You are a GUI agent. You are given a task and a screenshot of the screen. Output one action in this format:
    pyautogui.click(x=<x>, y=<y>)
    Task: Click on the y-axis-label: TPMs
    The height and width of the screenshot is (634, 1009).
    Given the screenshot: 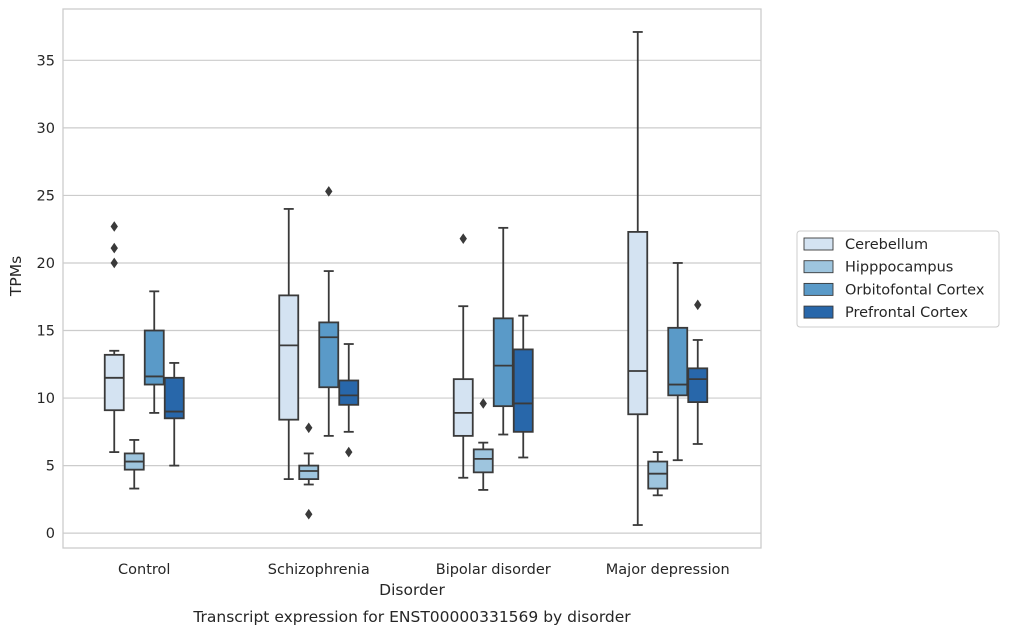 What is the action you would take?
    pyautogui.click(x=16, y=276)
    